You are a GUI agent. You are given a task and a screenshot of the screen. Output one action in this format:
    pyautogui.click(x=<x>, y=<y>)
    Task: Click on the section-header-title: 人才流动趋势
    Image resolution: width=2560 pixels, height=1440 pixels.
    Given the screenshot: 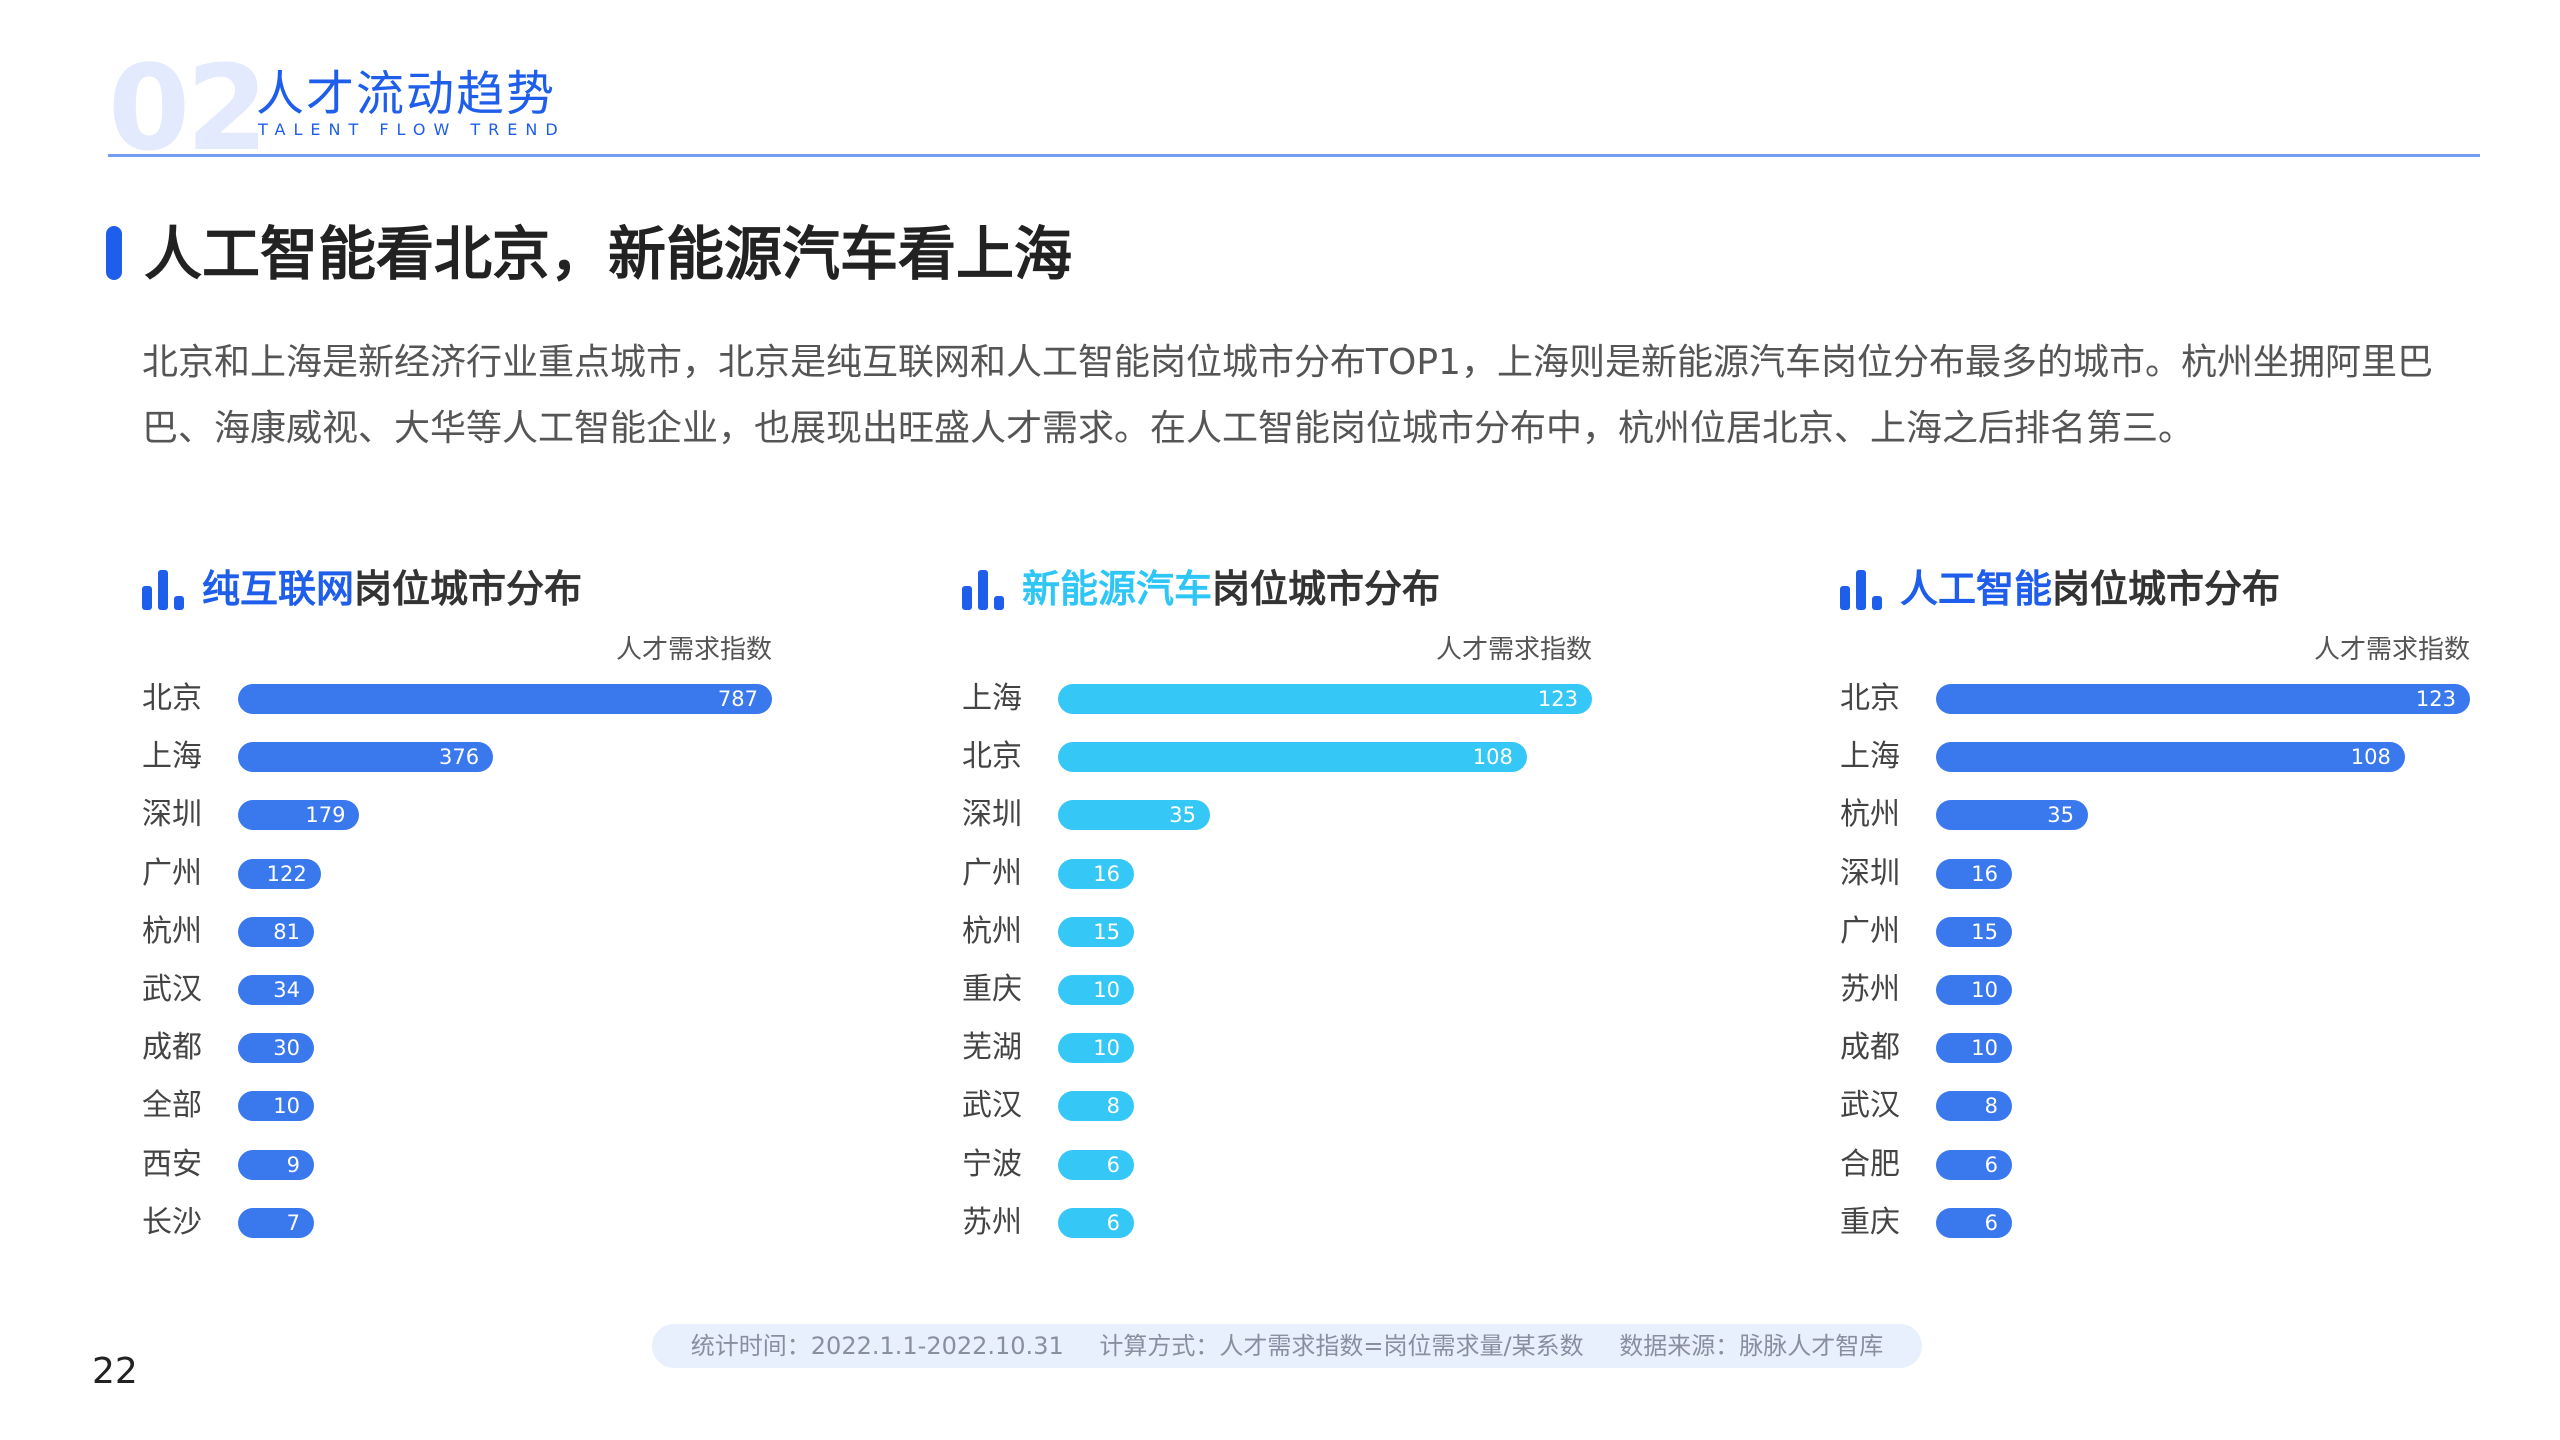 What is the action you would take?
    pyautogui.click(x=406, y=94)
    